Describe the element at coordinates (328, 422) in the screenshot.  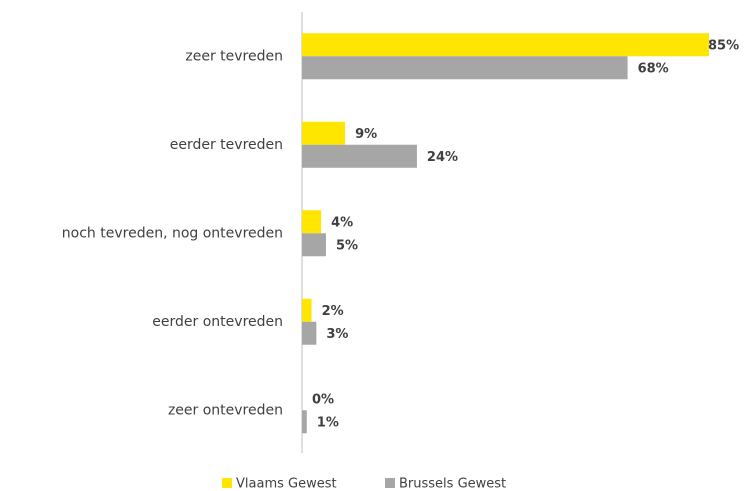
I see `data-label: 1%` at that location.